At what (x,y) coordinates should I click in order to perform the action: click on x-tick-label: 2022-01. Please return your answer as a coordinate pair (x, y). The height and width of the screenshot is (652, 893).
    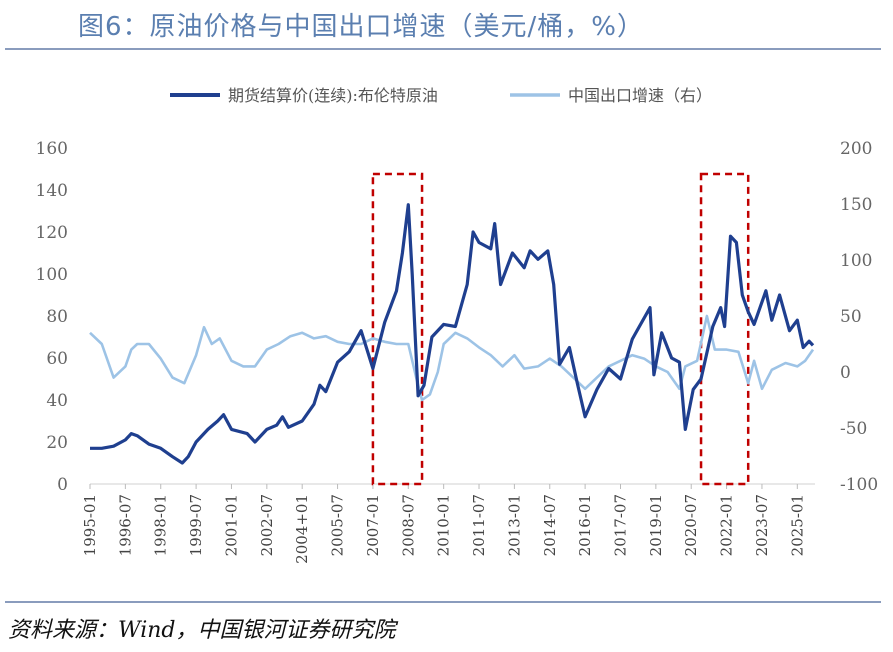
    Looking at the image, I should click on (727, 525).